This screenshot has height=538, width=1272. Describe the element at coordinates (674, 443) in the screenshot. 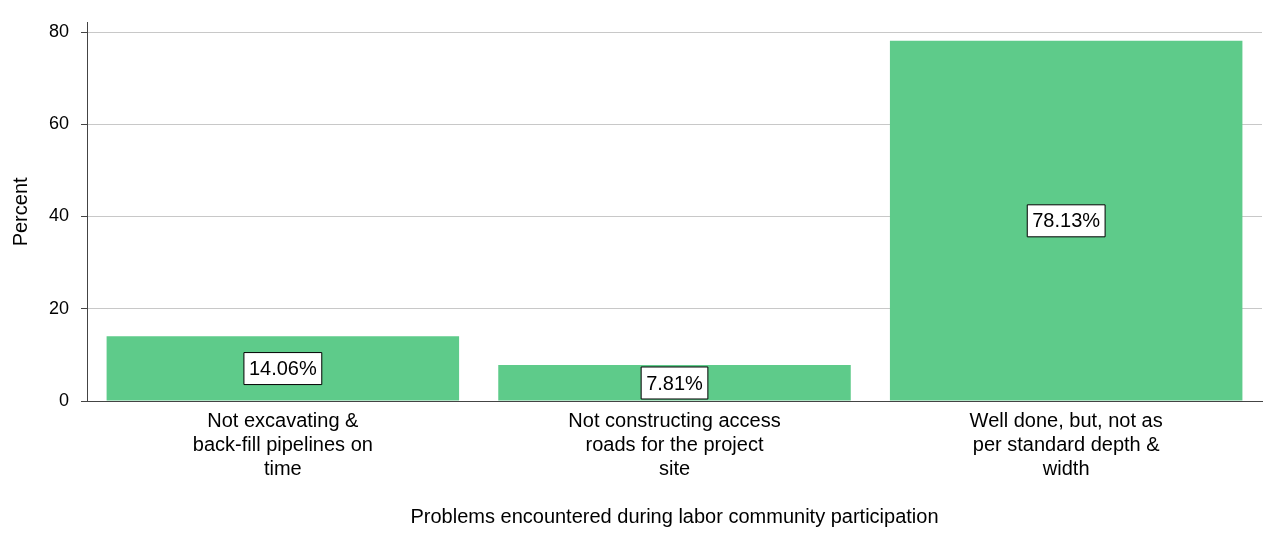

I see `x-tick-label: Not constructing access roads for the project site` at that location.